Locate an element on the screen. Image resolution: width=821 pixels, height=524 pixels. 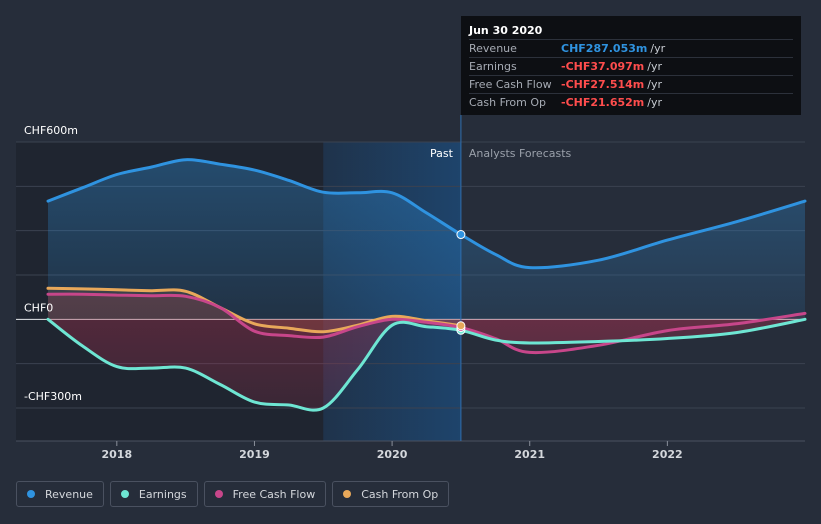
tooltip-row: Earnings -CHF37.097m/yr is located at coordinates (631, 66).